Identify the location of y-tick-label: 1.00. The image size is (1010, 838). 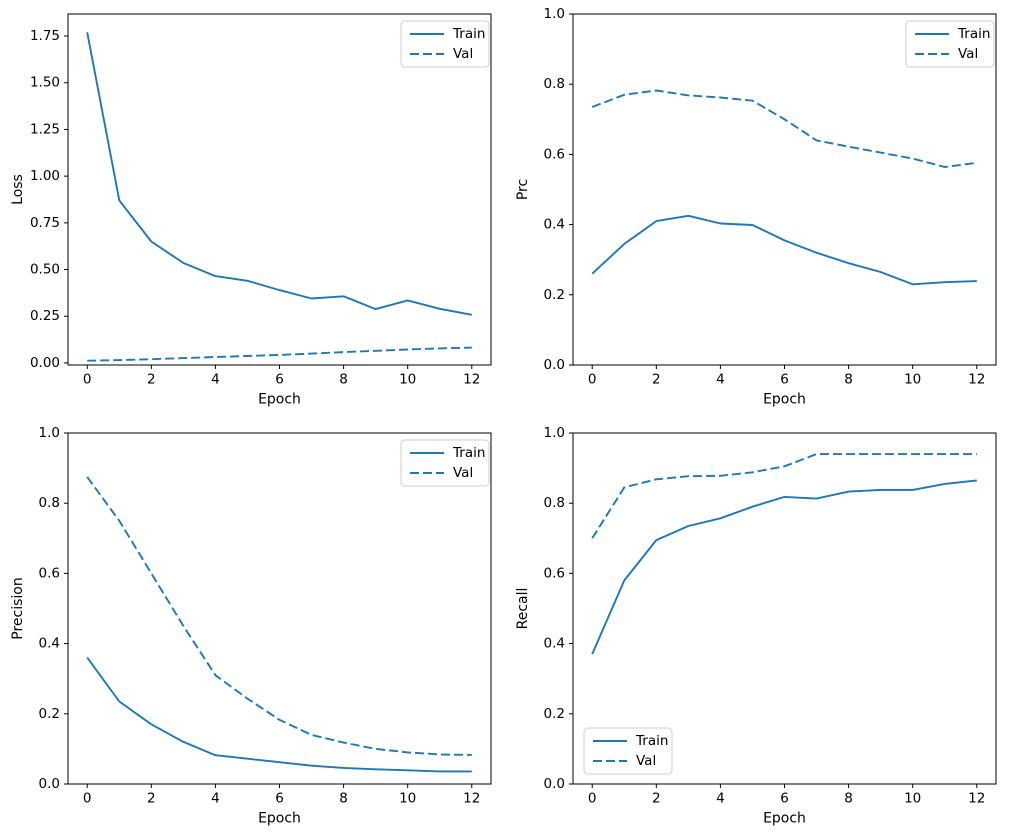
(45, 176).